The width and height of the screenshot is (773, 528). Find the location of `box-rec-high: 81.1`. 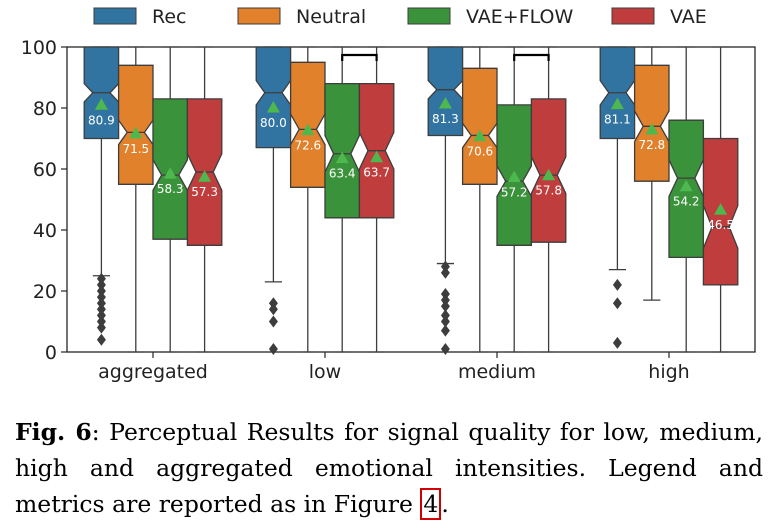

box-rec-high: 81.1 is located at coordinates (617, 197).